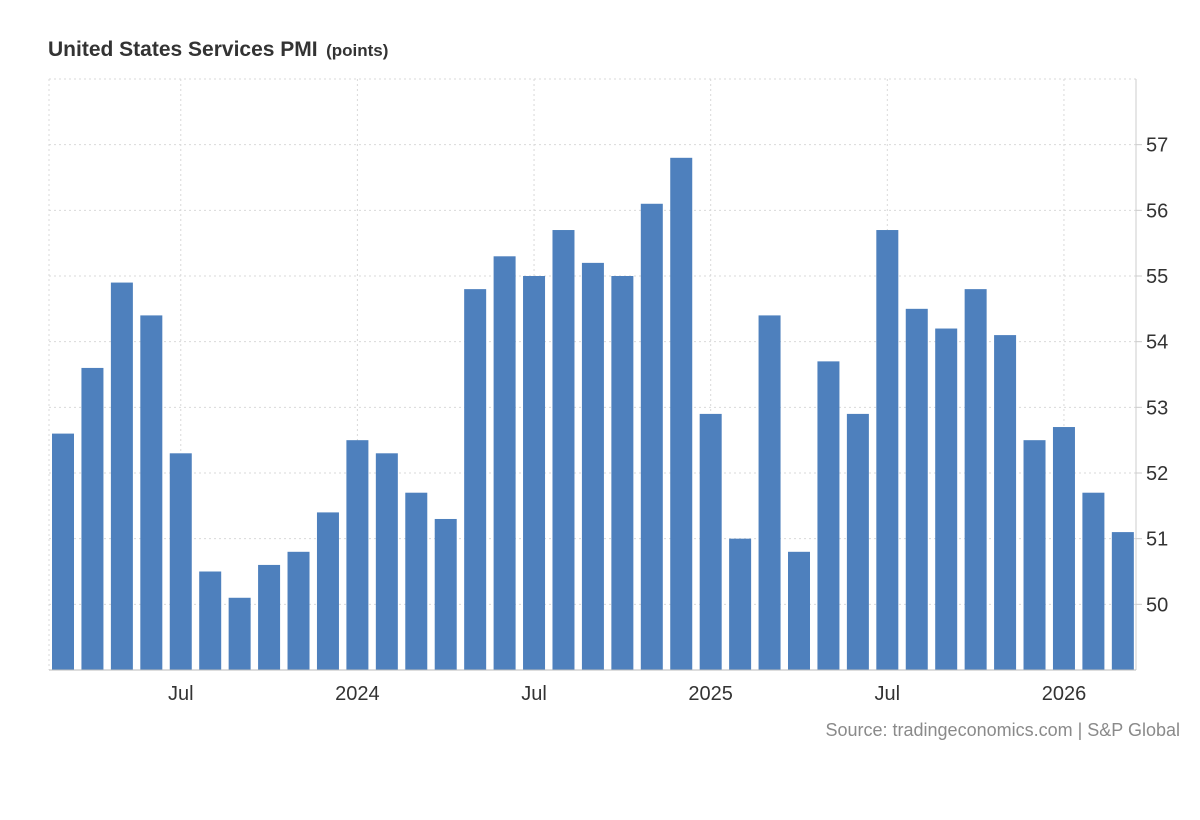 Image resolution: width=1200 pixels, height=820 pixels. I want to click on chart-header: United States Services PMI (points), so click(218, 50).